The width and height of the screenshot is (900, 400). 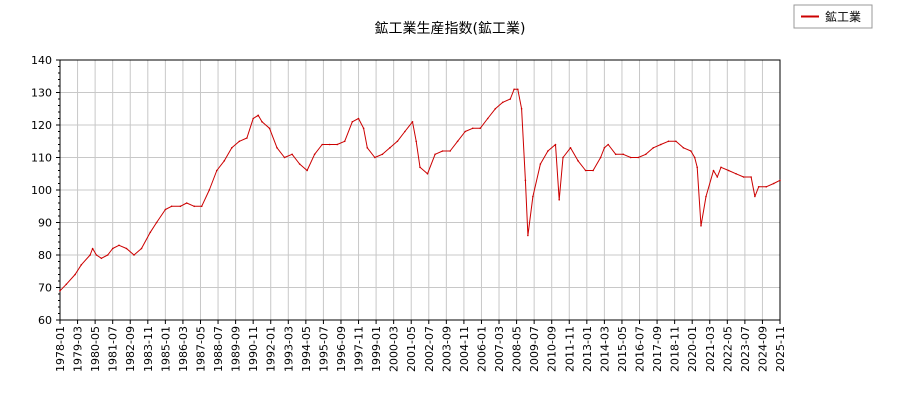 I want to click on x-tick-label: 2004-11, so click(x=464, y=349).